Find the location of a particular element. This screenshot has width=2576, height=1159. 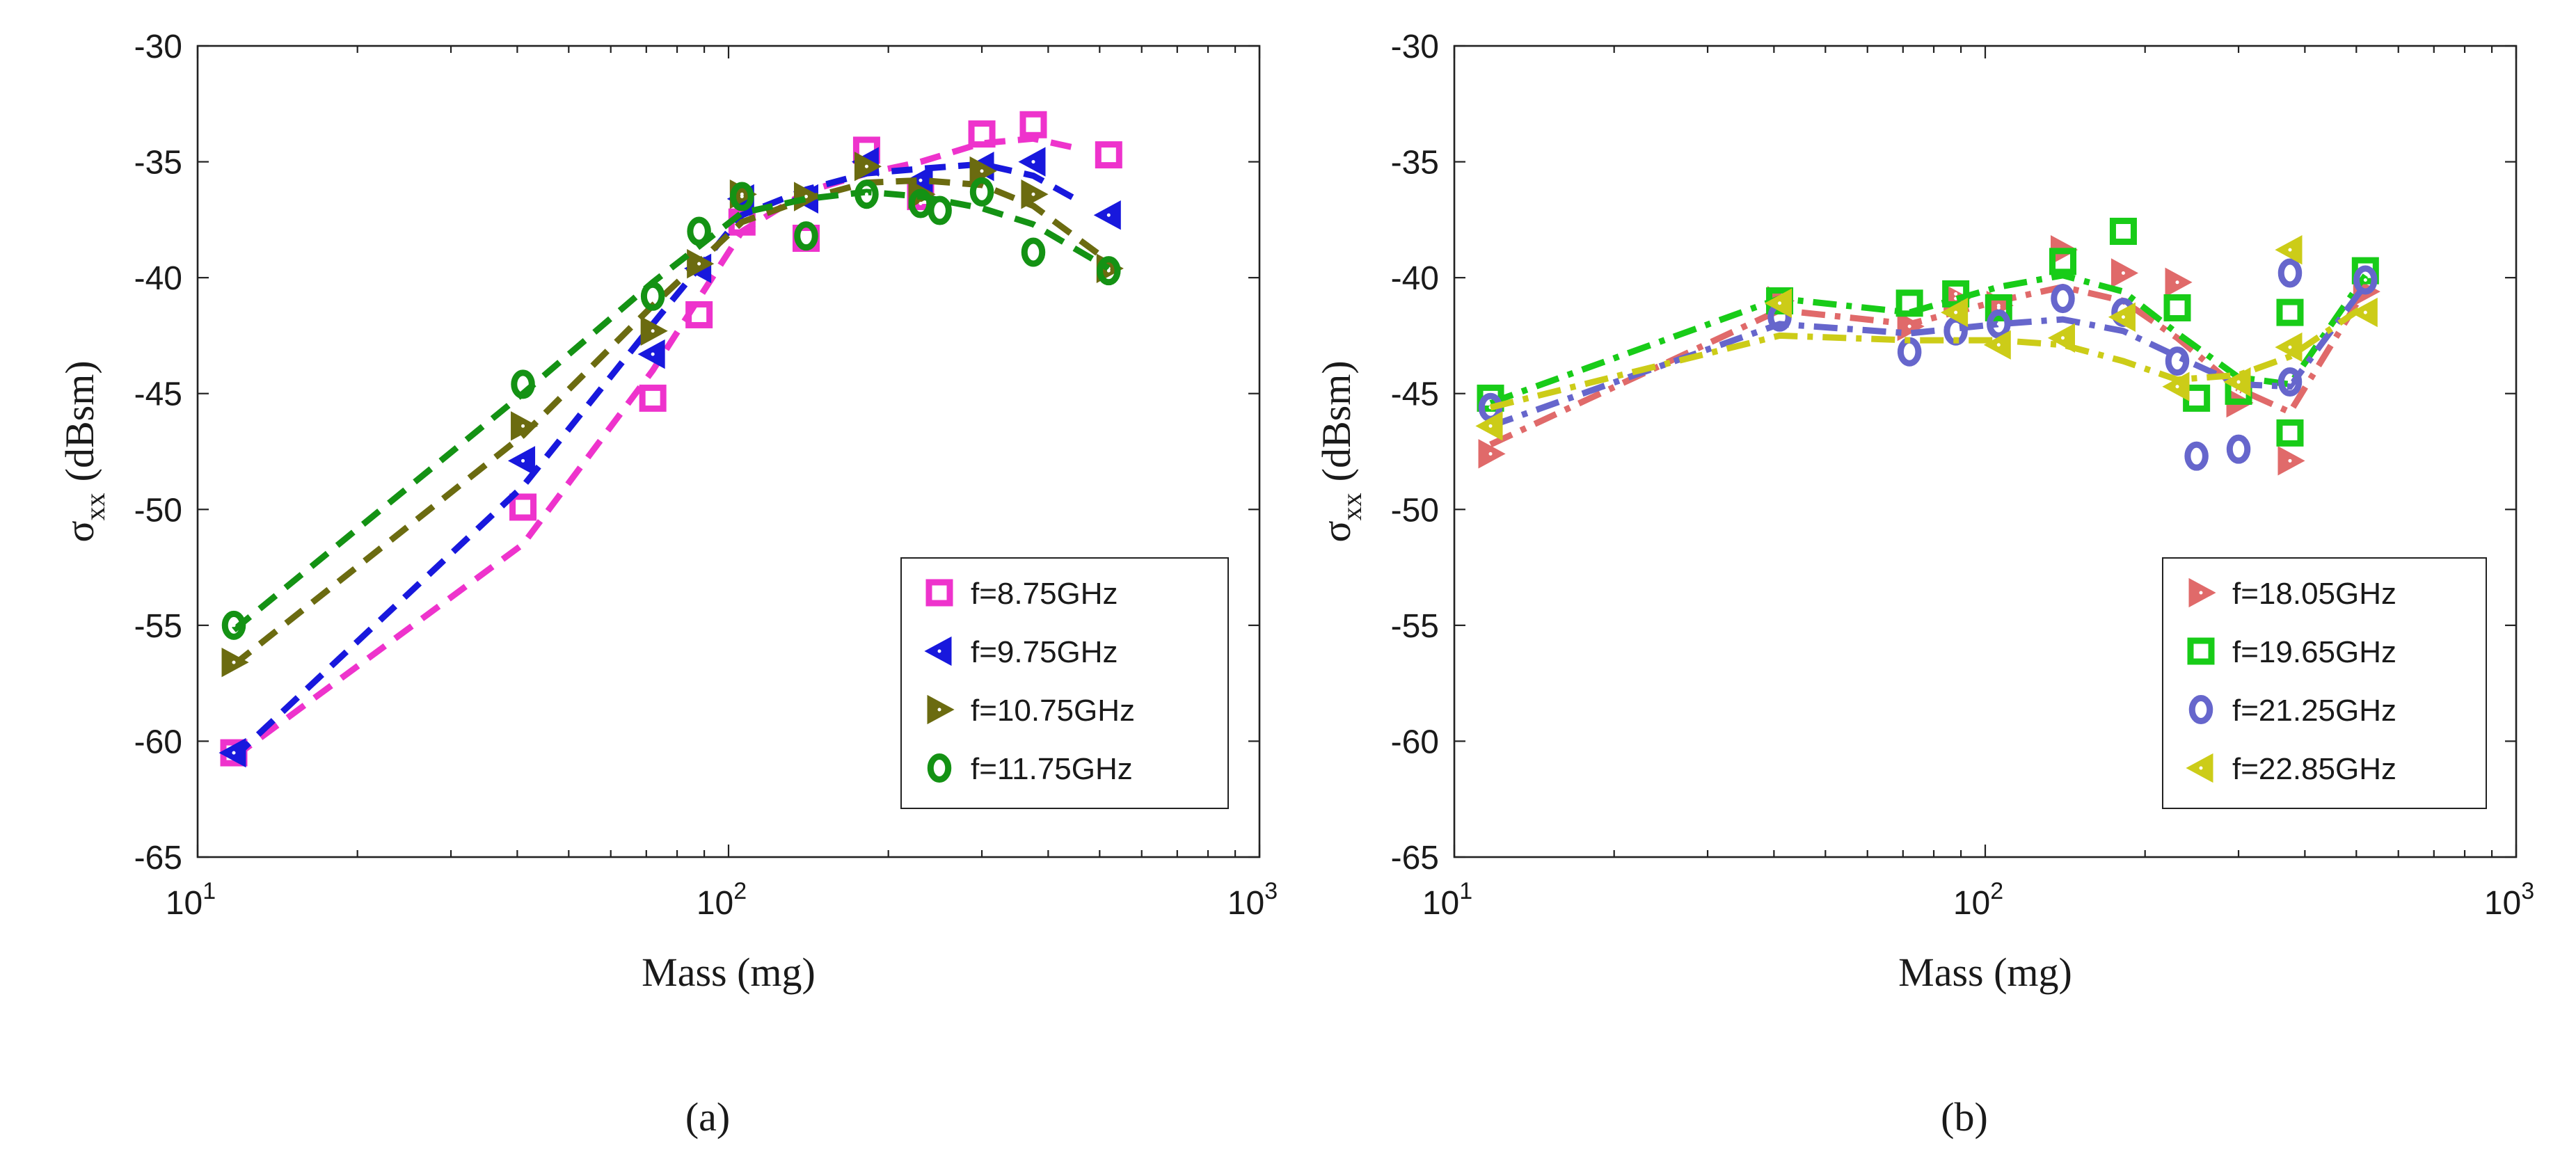

x-tick-label: 10³ is located at coordinates (1252, 900).